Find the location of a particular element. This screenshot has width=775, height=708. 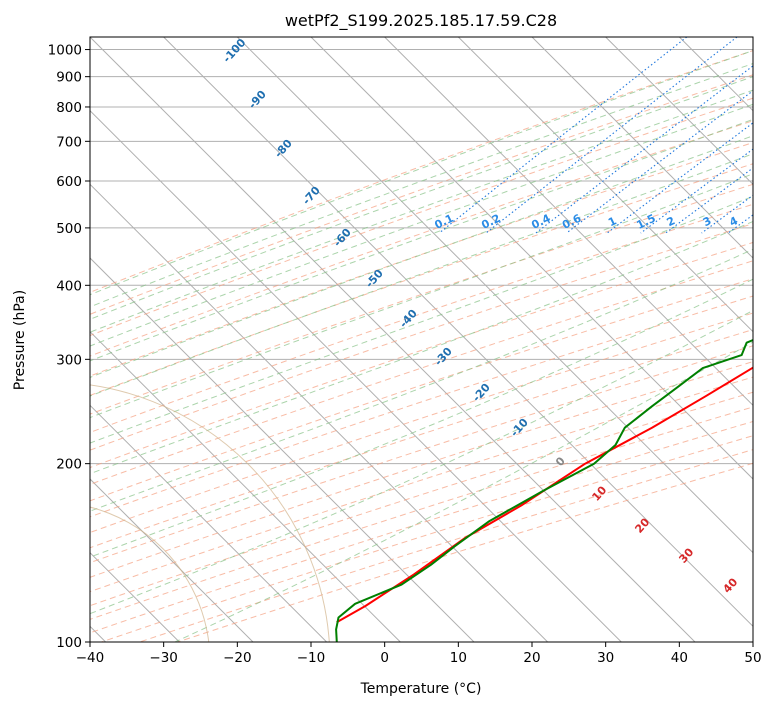

isotherm-label: -80 is located at coordinates (283, 149).